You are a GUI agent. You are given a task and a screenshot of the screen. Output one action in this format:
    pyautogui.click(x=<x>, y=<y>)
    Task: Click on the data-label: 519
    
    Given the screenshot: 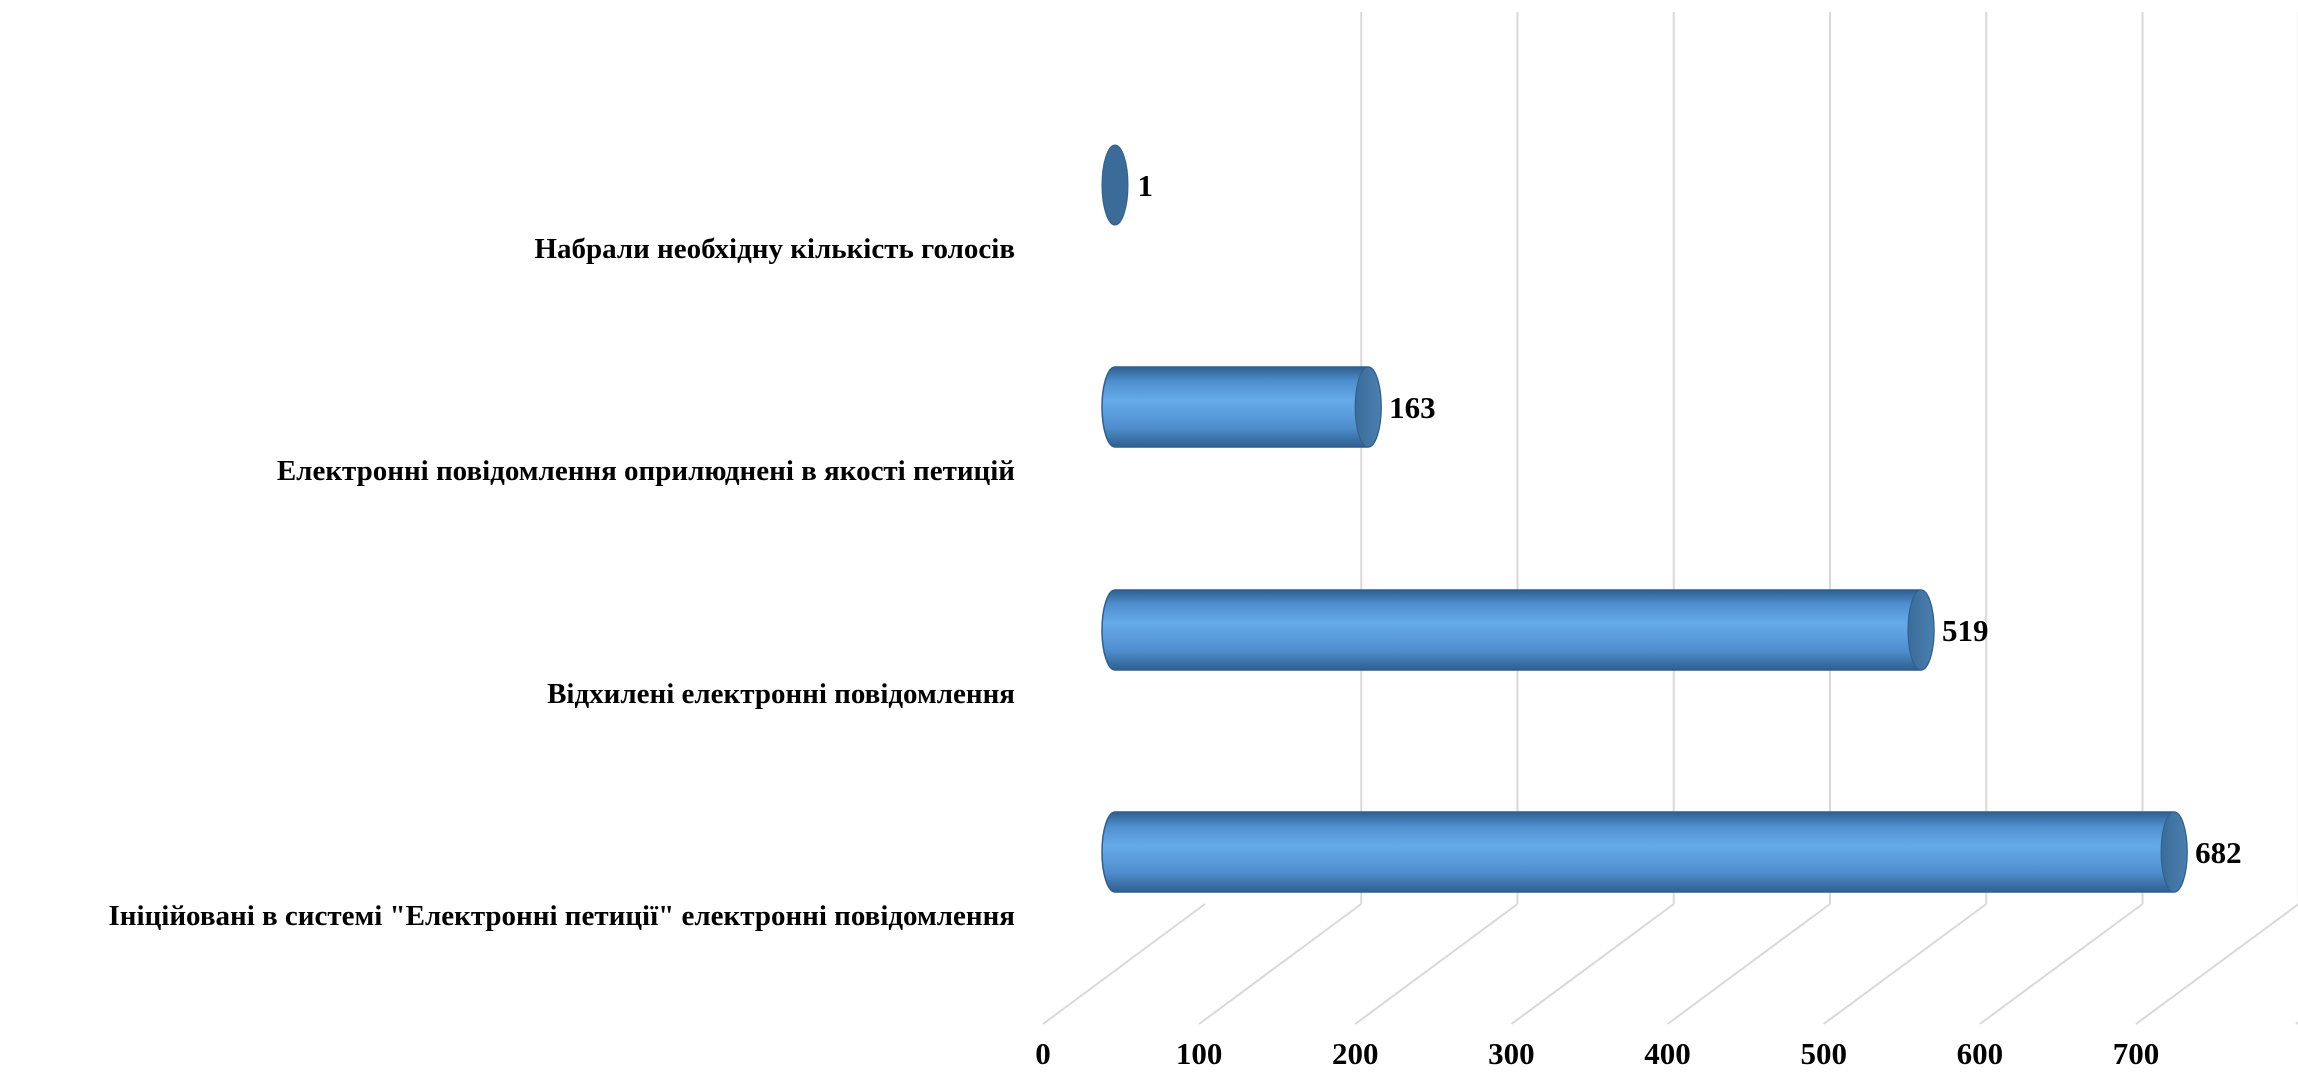 What is the action you would take?
    pyautogui.click(x=1965, y=630)
    